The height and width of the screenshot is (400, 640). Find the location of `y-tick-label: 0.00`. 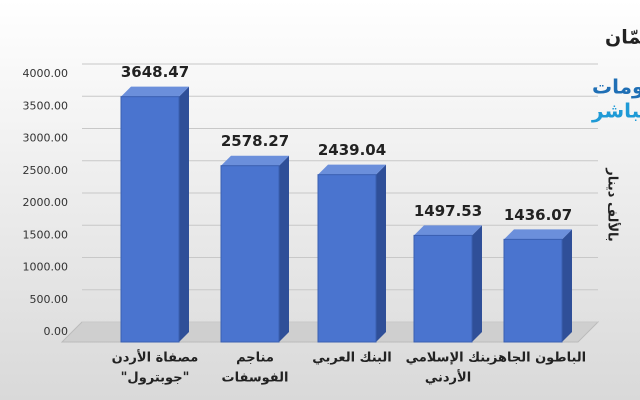

y-tick-label: 0.00 is located at coordinates (56, 331).